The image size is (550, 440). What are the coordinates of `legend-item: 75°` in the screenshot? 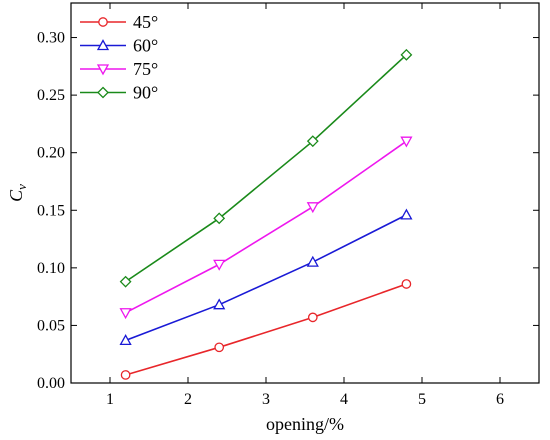 It's located at (119, 69).